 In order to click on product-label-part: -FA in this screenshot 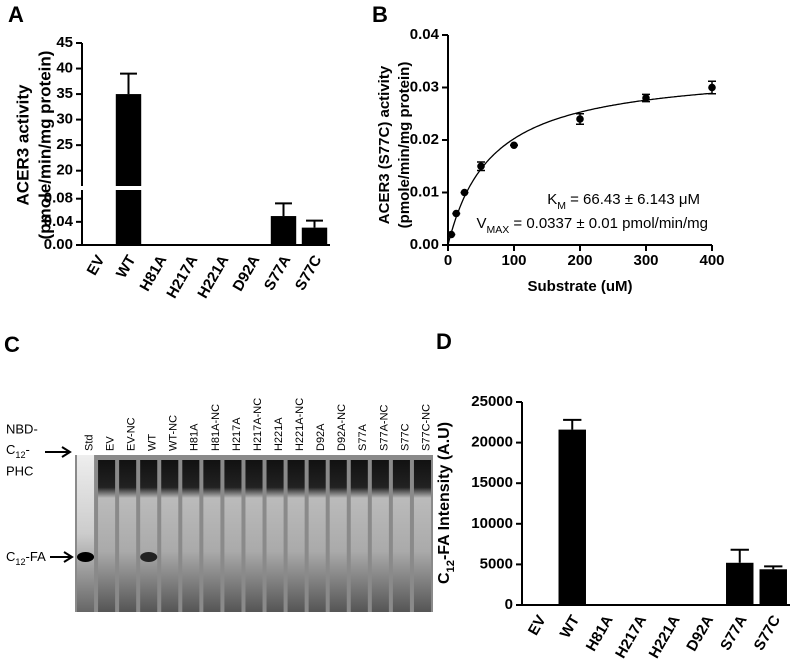, I will do `click(36, 556)`.